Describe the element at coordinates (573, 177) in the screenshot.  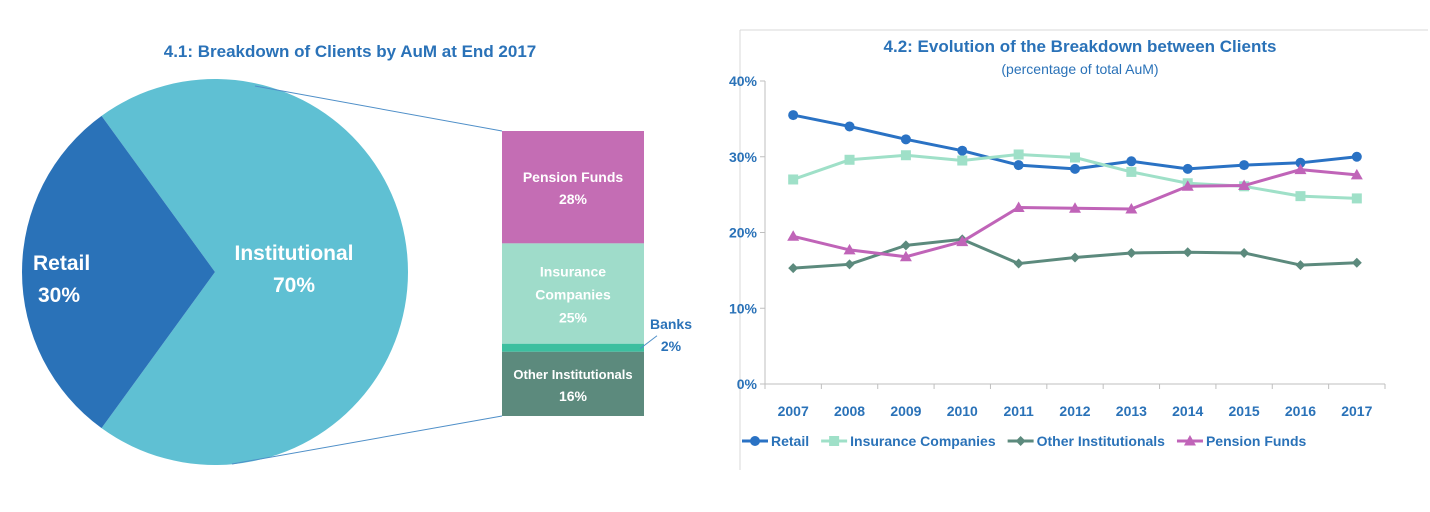
I see `stack-label-pension-funds: Pension Funds` at that location.